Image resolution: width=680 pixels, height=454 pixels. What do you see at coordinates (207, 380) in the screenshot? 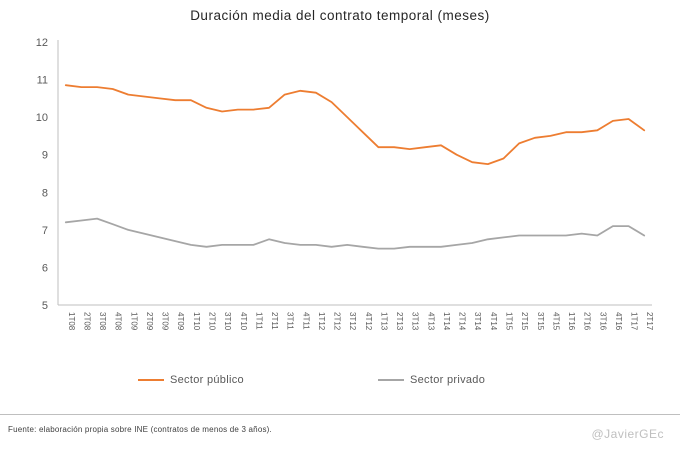
I see `legend-label-public: Sector público` at bounding box center [207, 380].